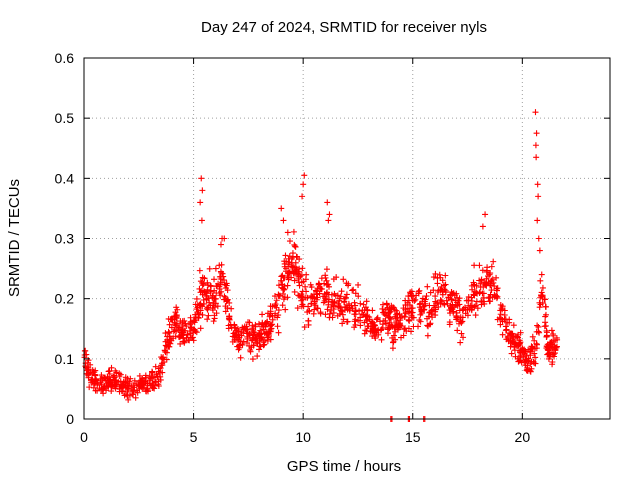  Describe the element at coordinates (14, 238) in the screenshot. I see `y-axis-label: SRMTID / TECUs` at that location.